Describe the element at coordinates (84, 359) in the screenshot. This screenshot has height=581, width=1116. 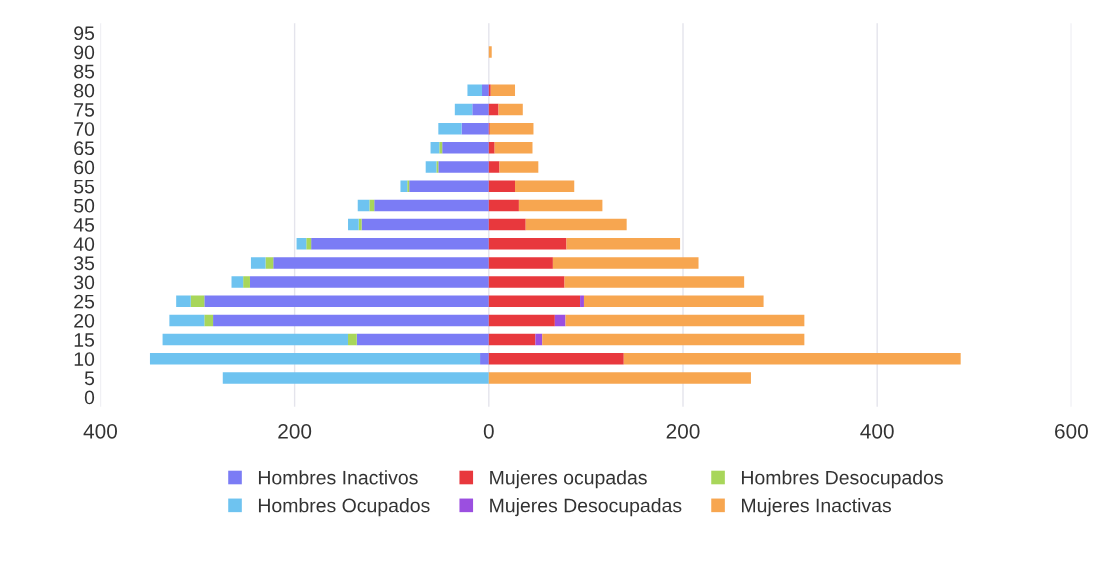
I see `y-tick-label: 10` at that location.